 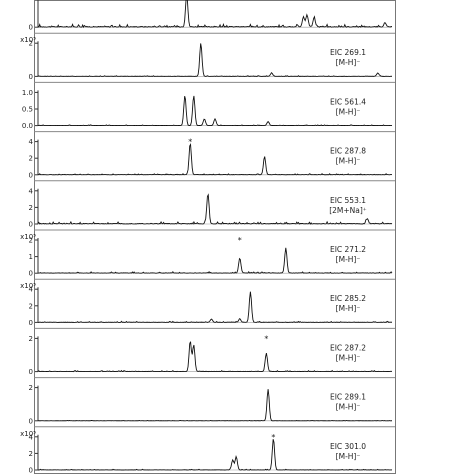 I want to click on trace-label: EIC 301.0, so click(x=348, y=446).